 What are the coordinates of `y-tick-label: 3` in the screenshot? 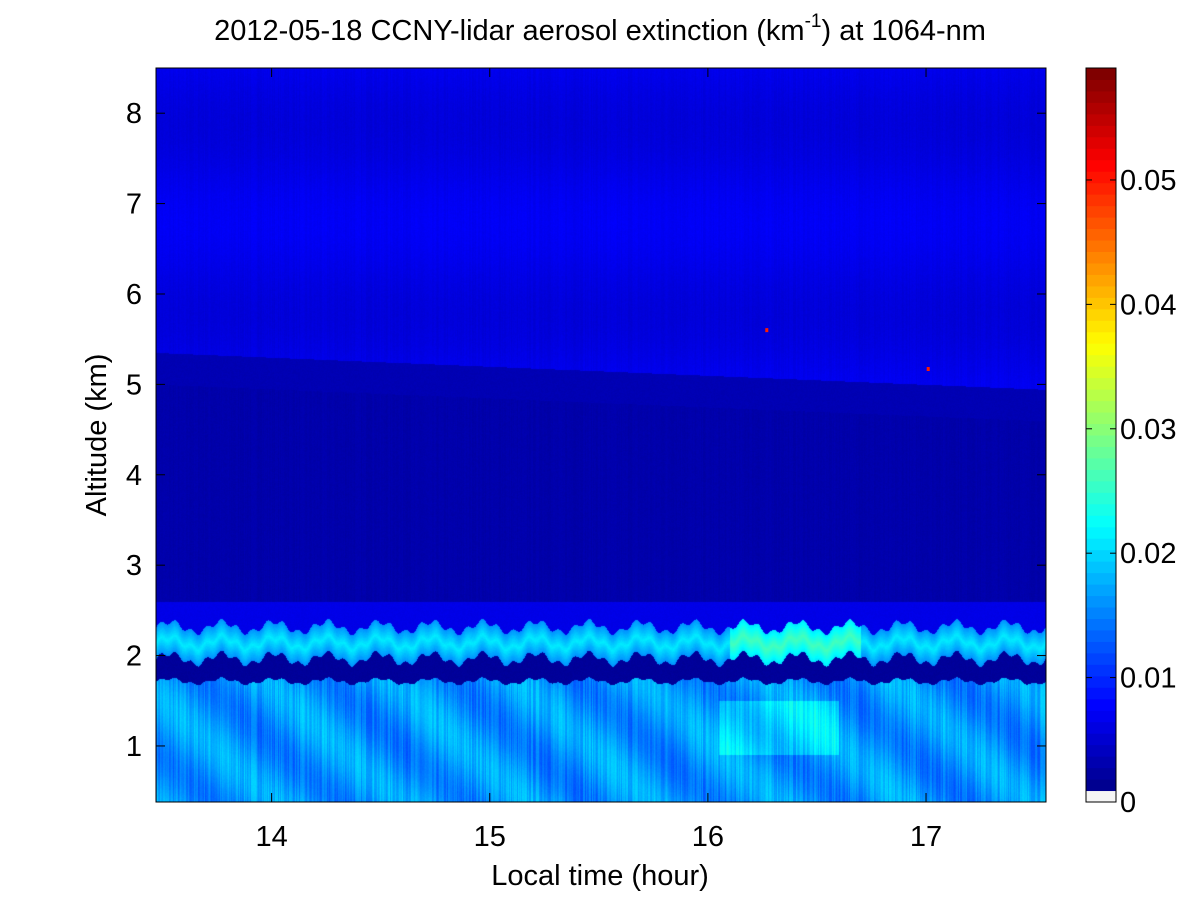 It's located at (134, 566).